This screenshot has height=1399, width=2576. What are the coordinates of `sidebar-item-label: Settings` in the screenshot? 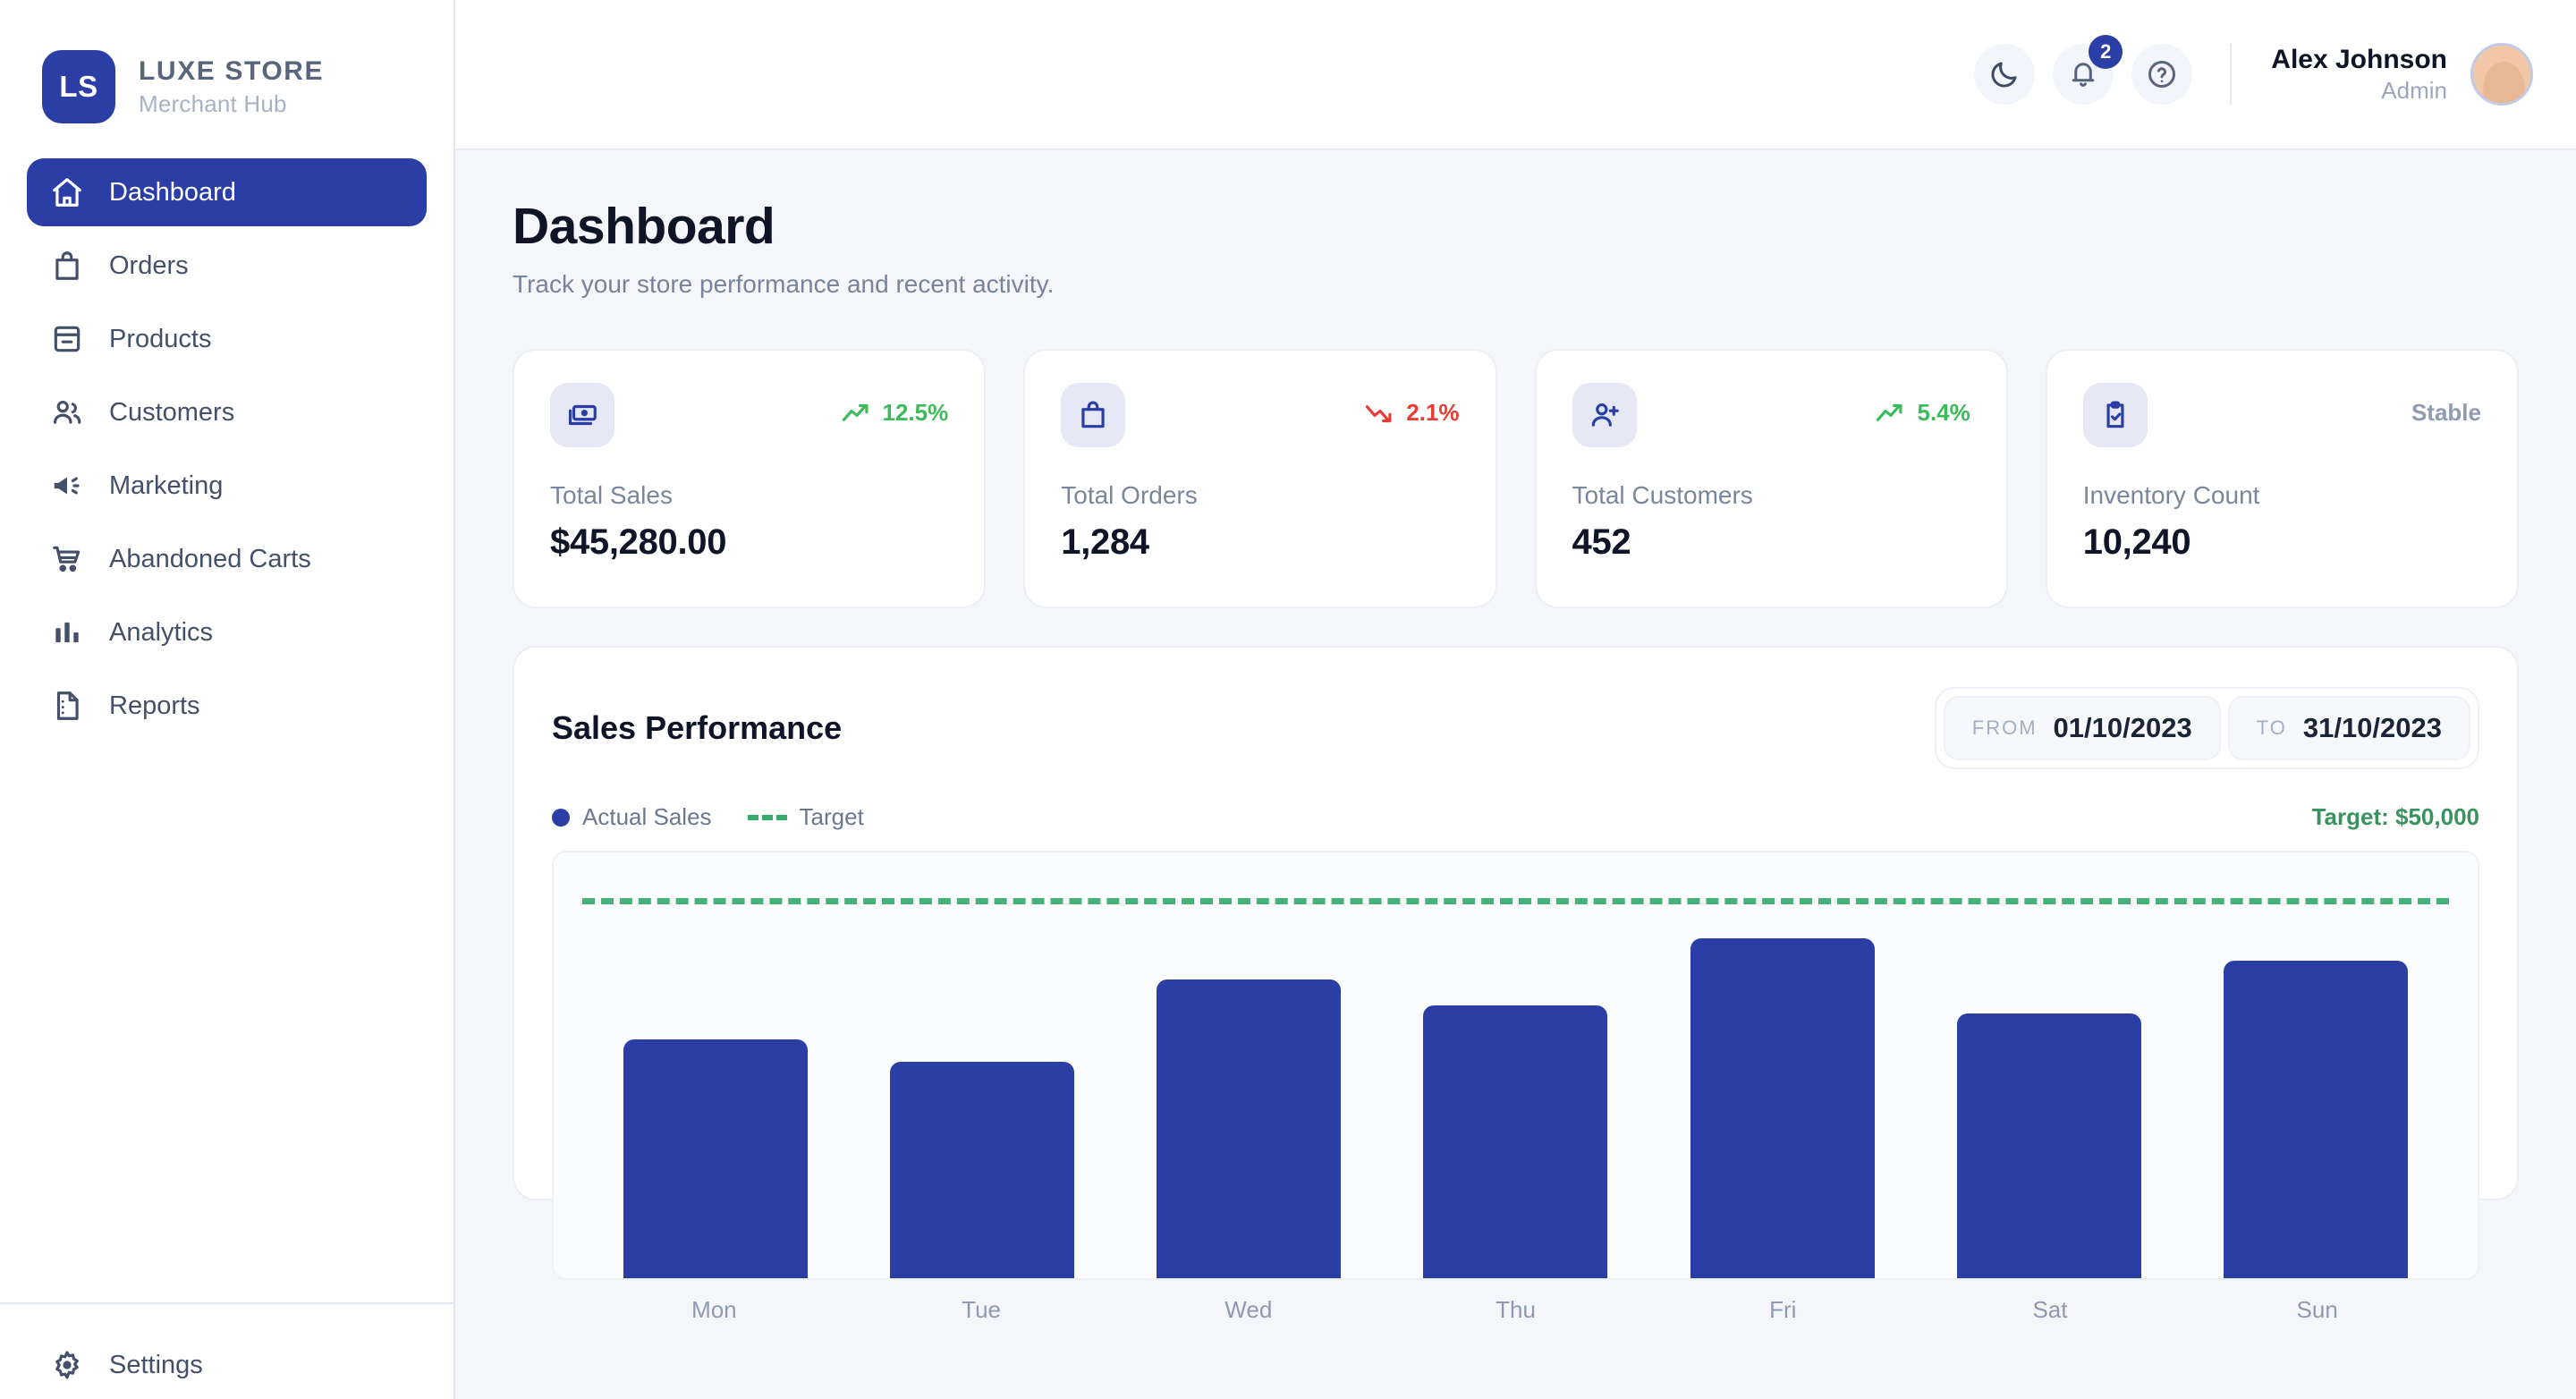 It's located at (156, 1364).